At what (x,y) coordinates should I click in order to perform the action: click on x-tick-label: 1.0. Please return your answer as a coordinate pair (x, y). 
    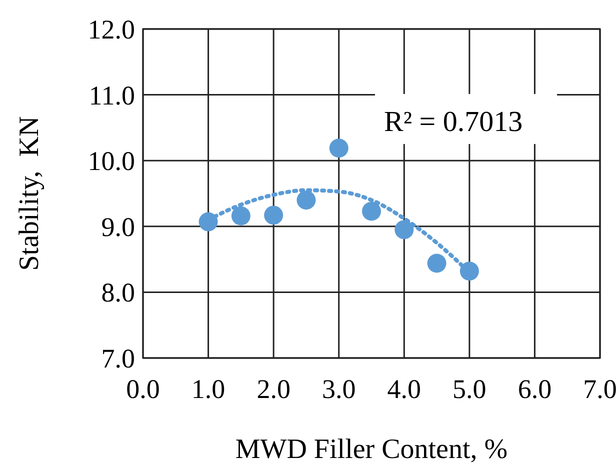
    Looking at the image, I should click on (208, 389).